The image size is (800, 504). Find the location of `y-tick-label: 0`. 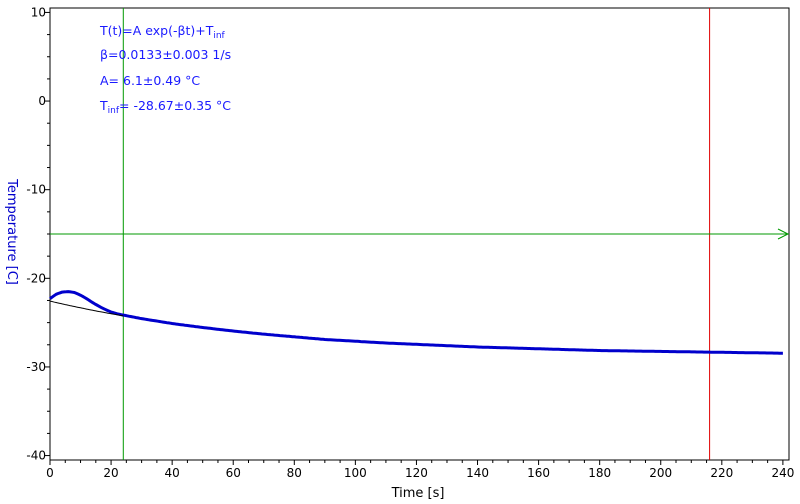

y-tick-label: 0 is located at coordinates (42, 101).